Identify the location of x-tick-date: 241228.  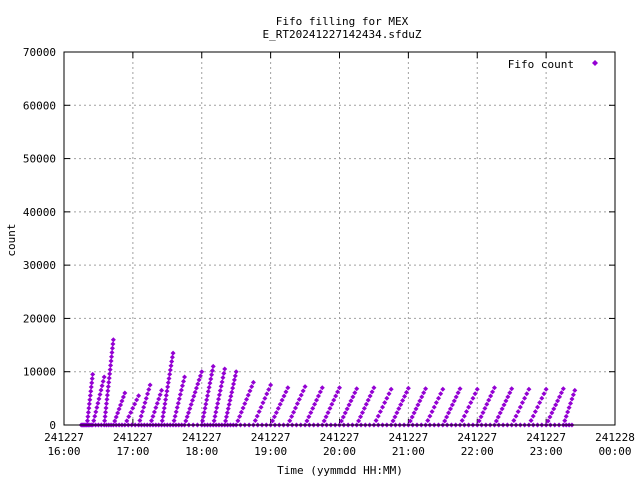
(615, 437).